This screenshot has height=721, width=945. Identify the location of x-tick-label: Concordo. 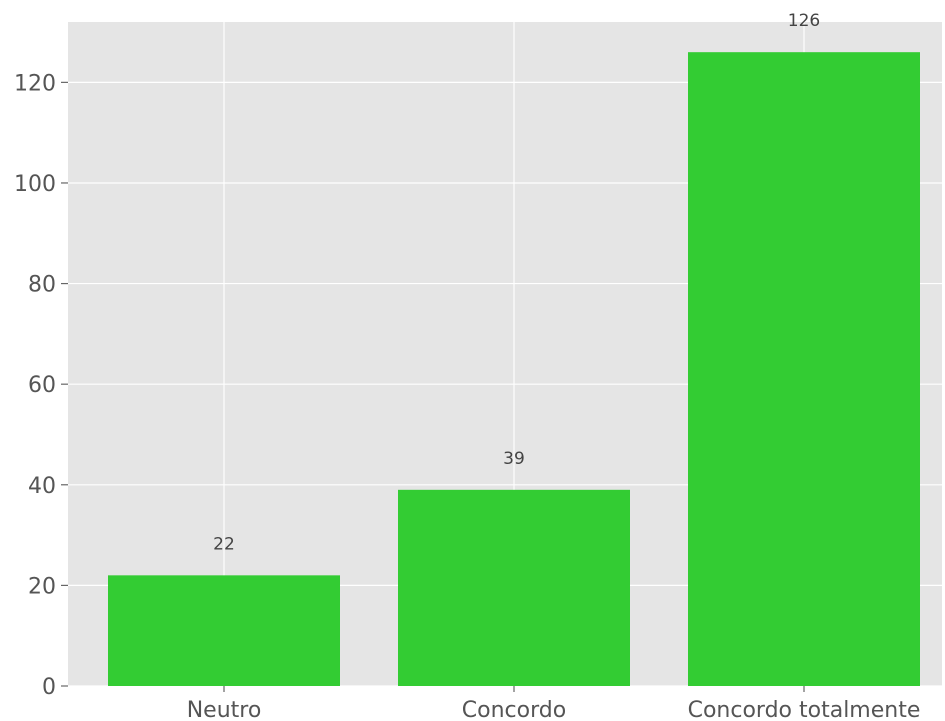
(514, 709).